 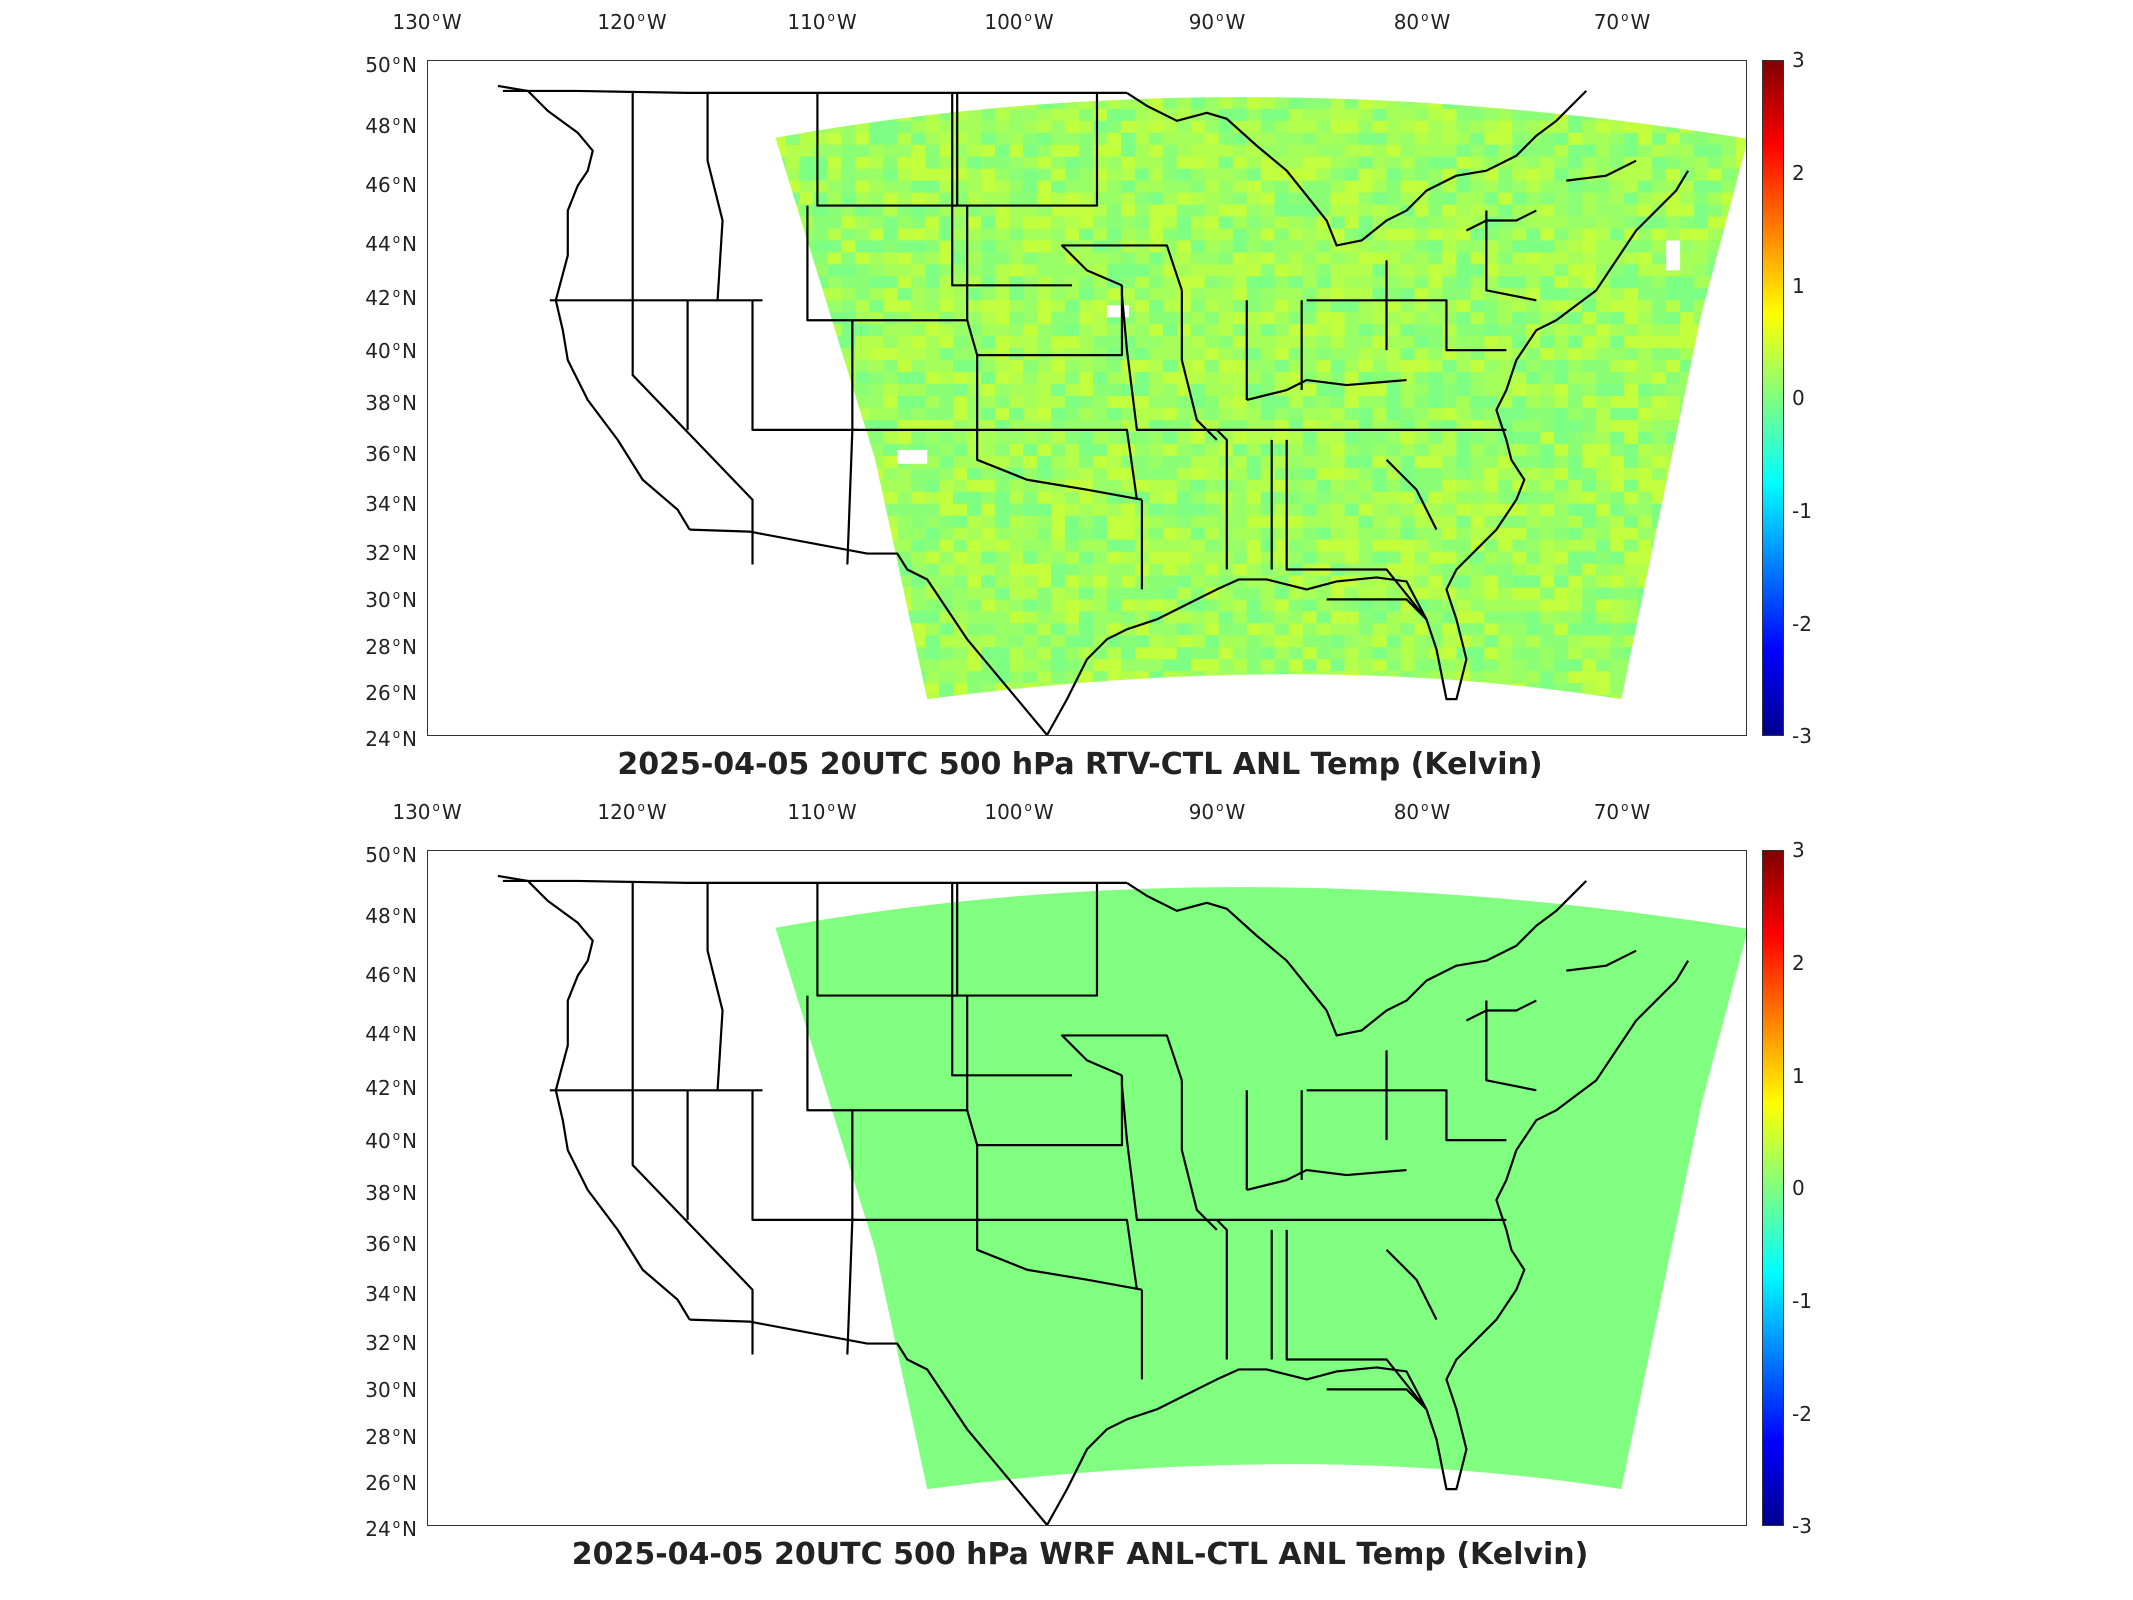 I want to click on latitude-label: 46 o N, so click(x=391, y=975).